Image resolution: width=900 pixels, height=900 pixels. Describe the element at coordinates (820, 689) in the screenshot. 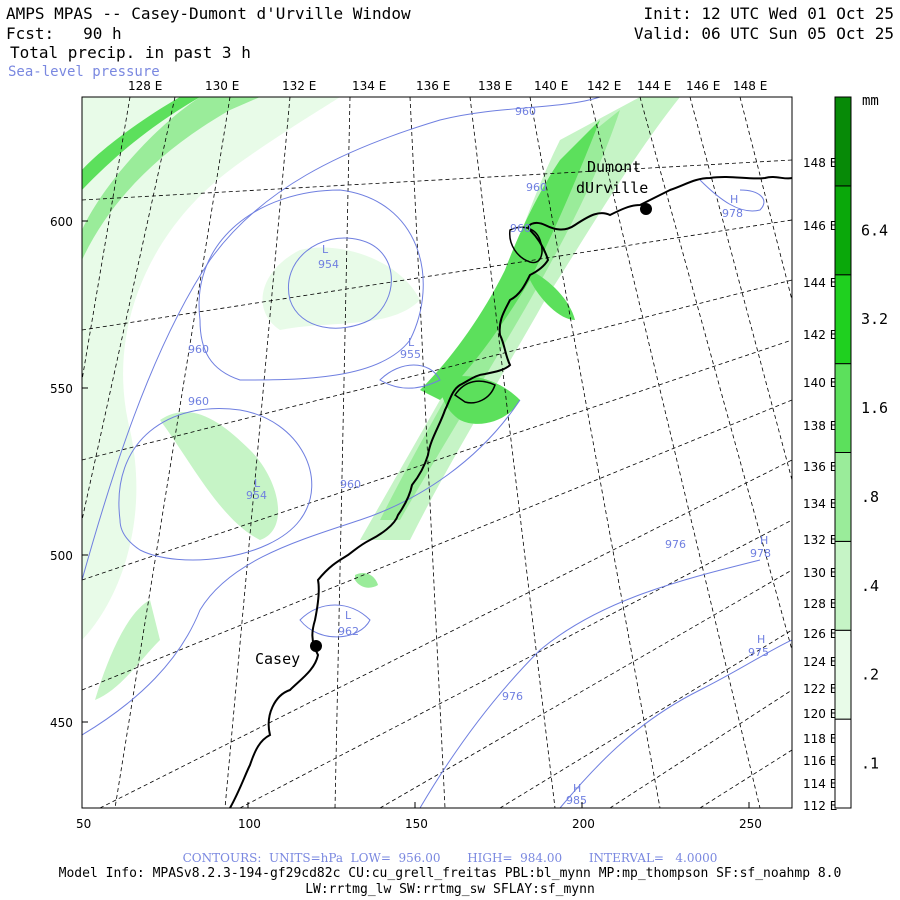

I see `lon-label: 122 E` at that location.